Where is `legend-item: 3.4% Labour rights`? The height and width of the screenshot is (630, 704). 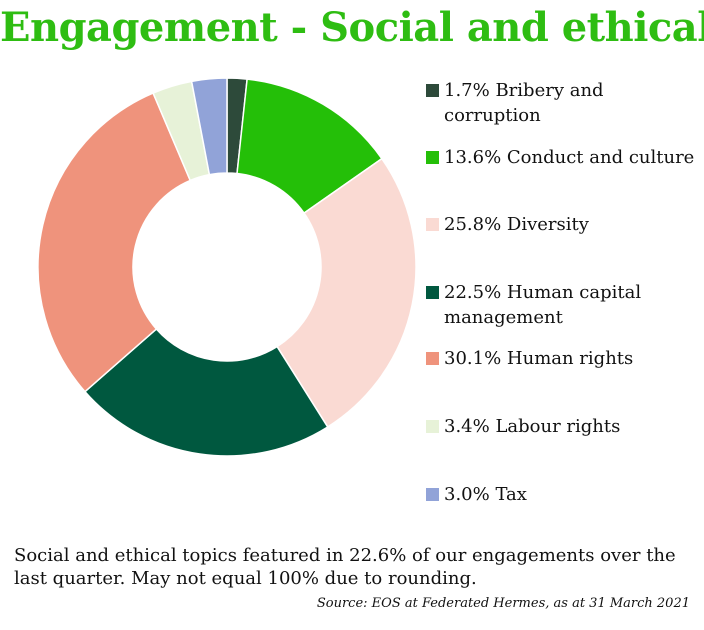 legend-item: 3.4% Labour rights is located at coordinates (565, 426).